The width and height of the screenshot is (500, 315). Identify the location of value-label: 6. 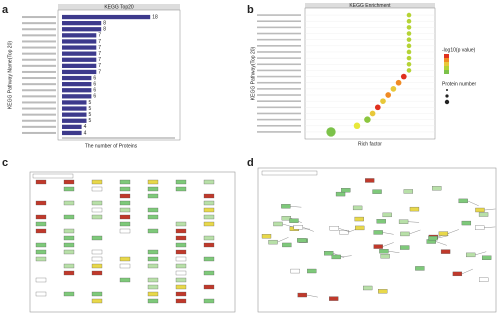
(94, 91).